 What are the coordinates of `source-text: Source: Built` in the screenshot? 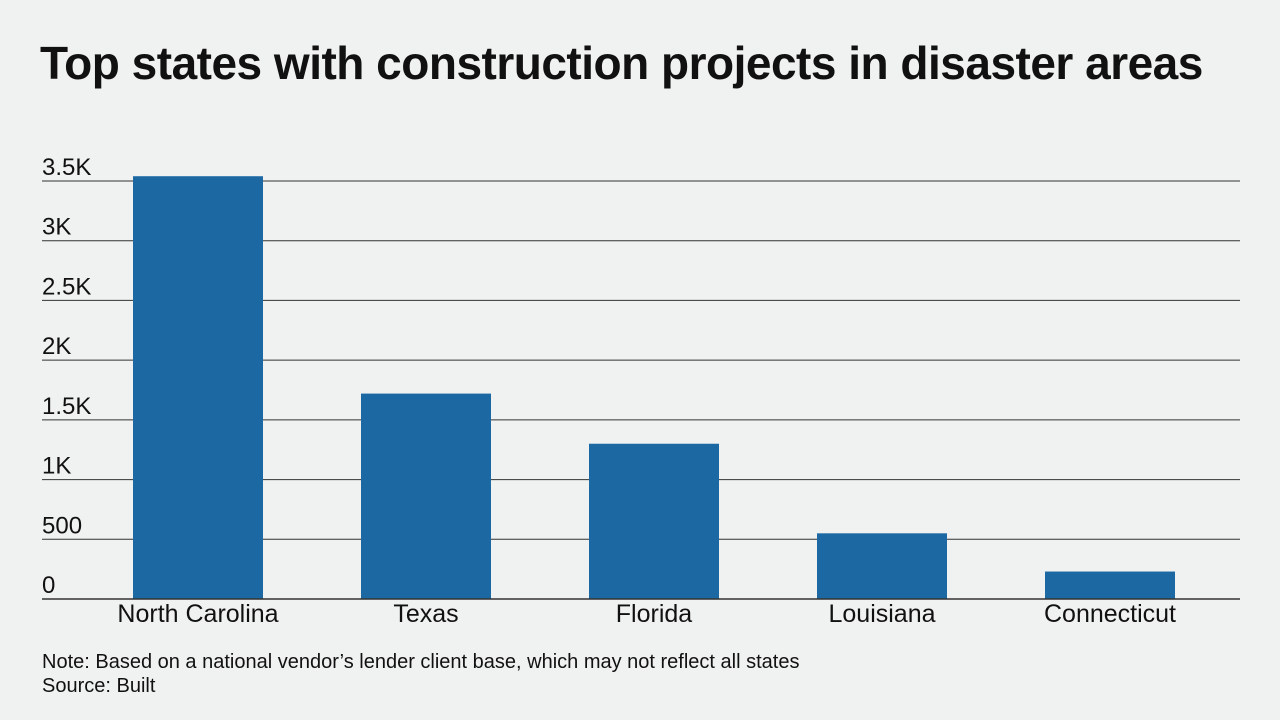 It's located at (99, 686).